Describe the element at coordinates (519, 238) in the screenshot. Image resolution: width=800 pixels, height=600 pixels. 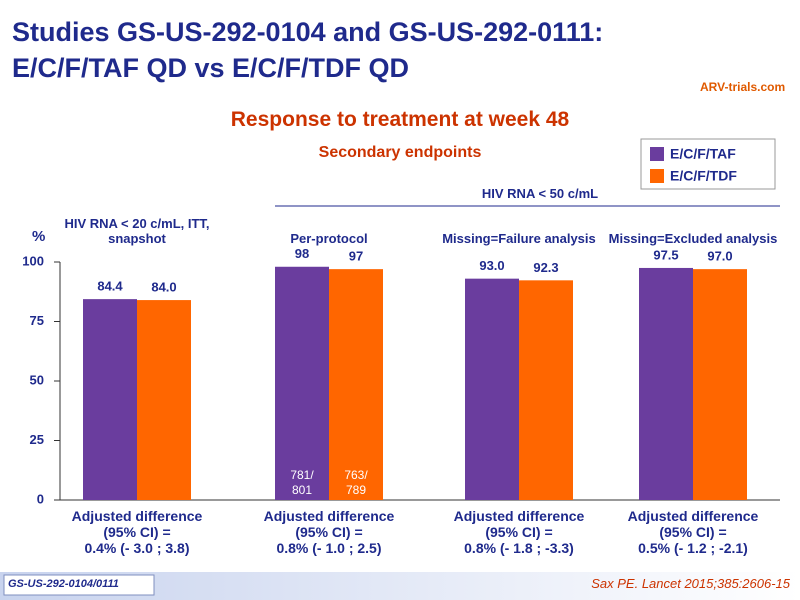
I see `x-category-label: Missing=Failure analysis` at that location.